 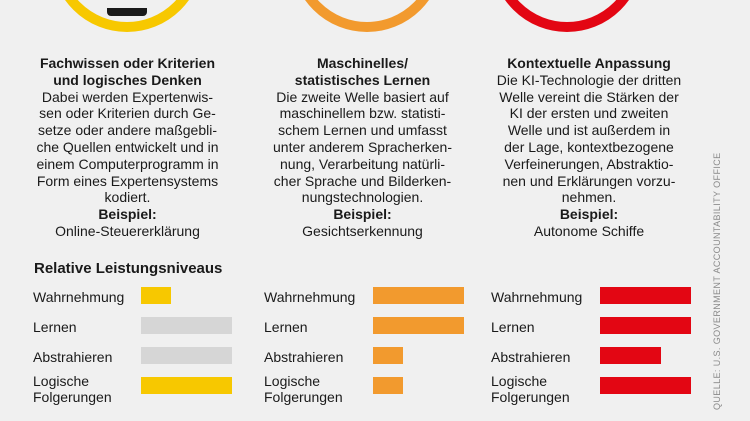 I want to click on g3-label-wahrnehmung: Wahrnehmung, so click(x=537, y=297).